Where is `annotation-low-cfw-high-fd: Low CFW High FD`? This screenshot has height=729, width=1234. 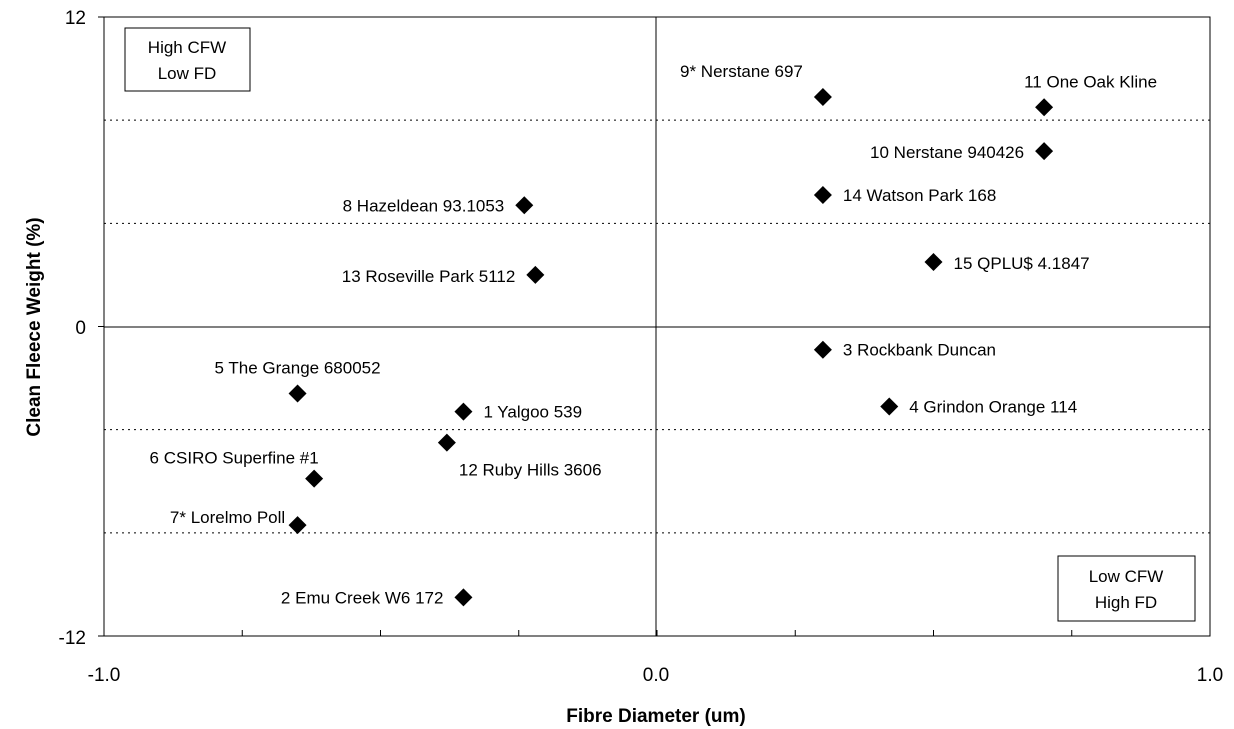
annotation-low-cfw-high-fd: Low CFW High FD is located at coordinates (1126, 588).